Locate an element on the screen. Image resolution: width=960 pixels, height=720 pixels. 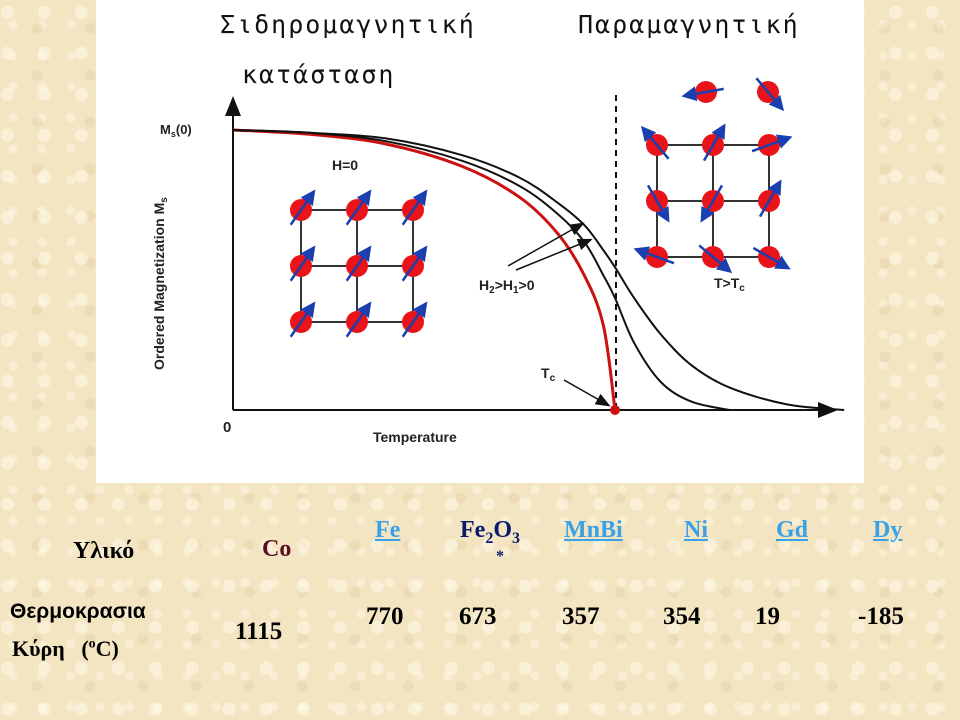
value-ni: 354 is located at coordinates (682, 616).